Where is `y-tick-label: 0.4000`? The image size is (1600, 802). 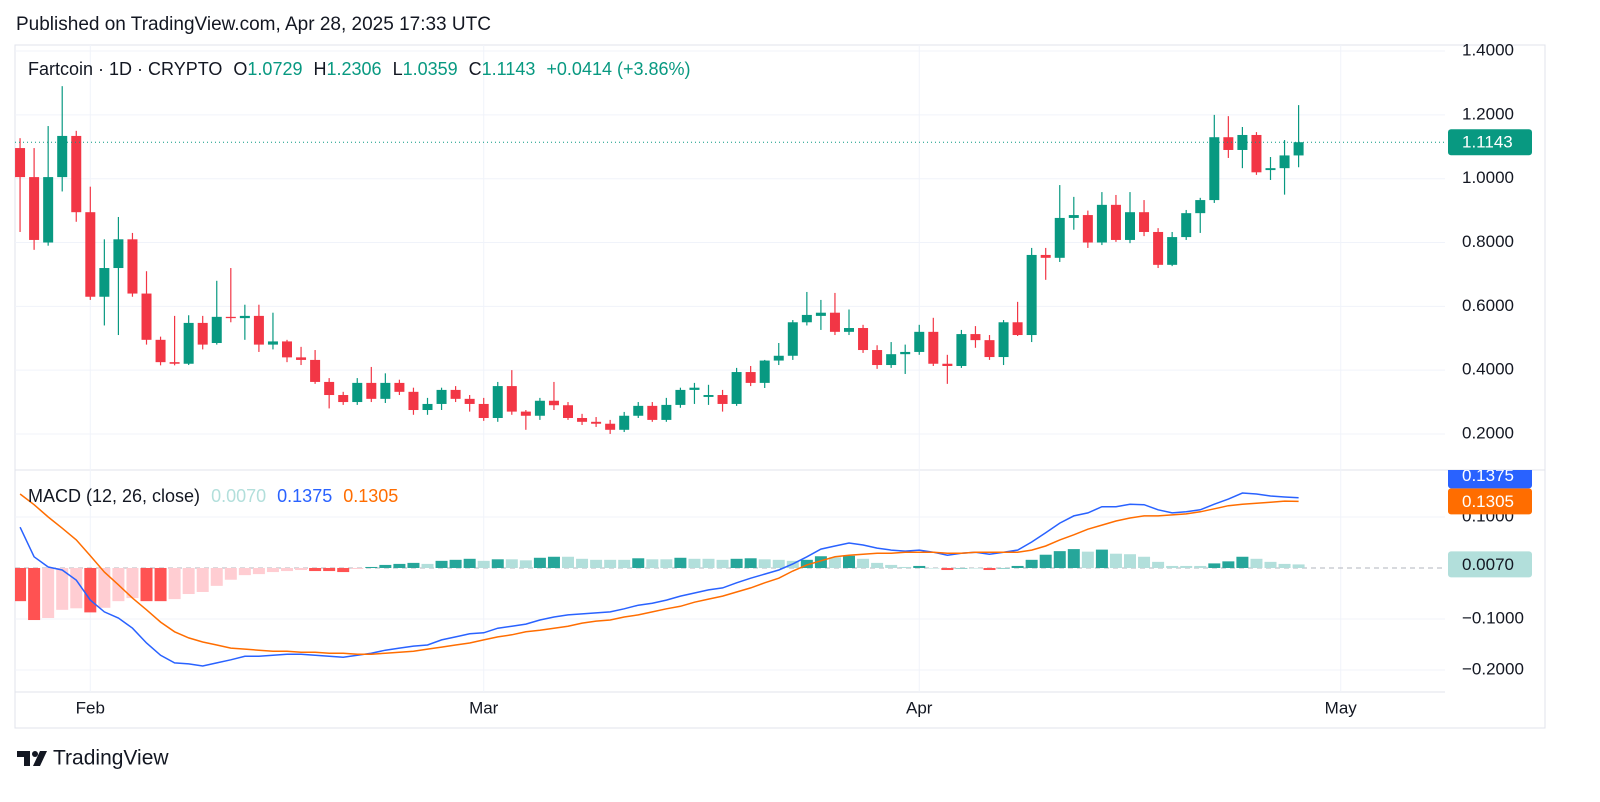 y-tick-label: 0.4000 is located at coordinates (1488, 369).